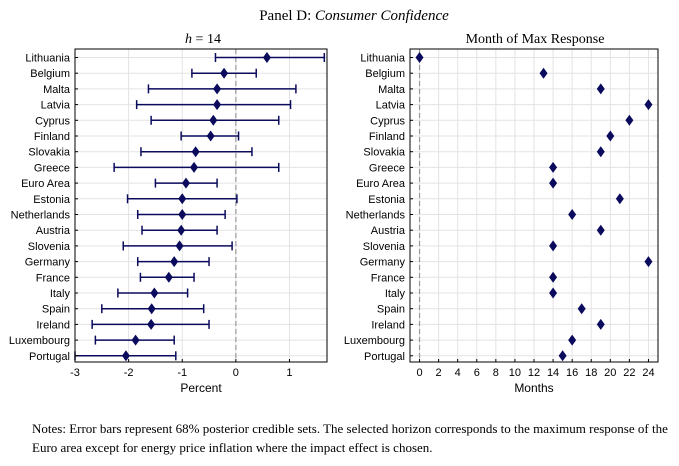  I want to click on left-category-label: Netherlands, so click(41, 216).